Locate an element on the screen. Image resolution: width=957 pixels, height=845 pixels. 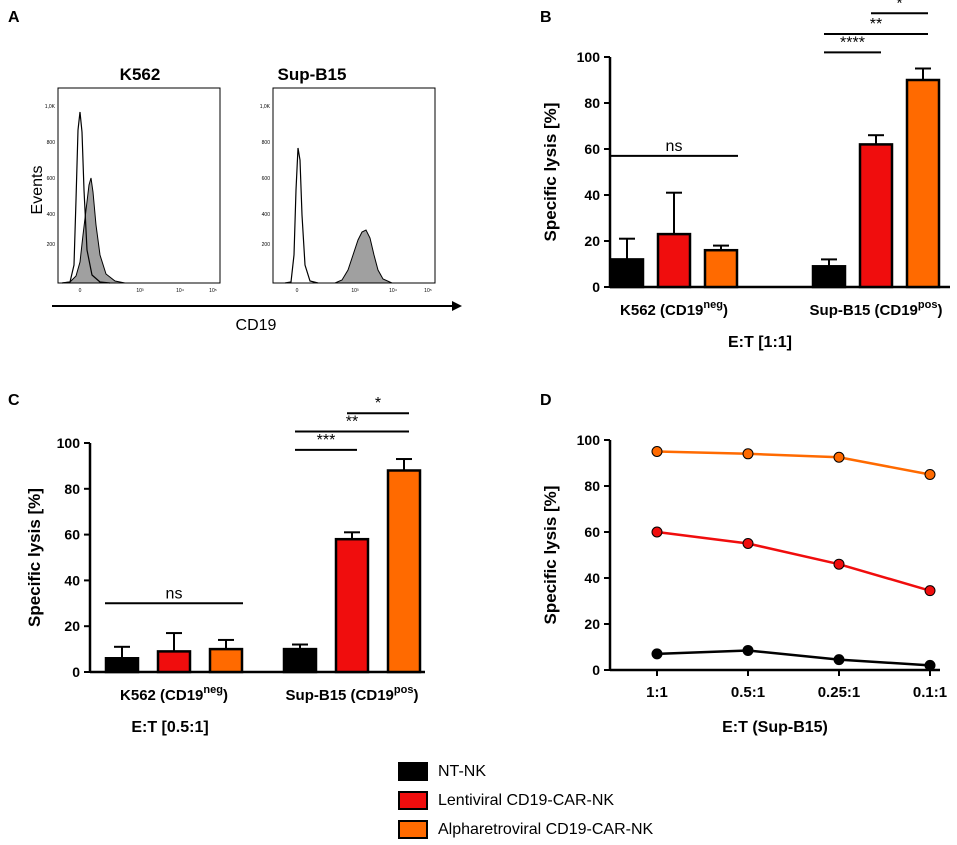
histogram-k562-xtick: 10³ is located at coordinates (140, 291).